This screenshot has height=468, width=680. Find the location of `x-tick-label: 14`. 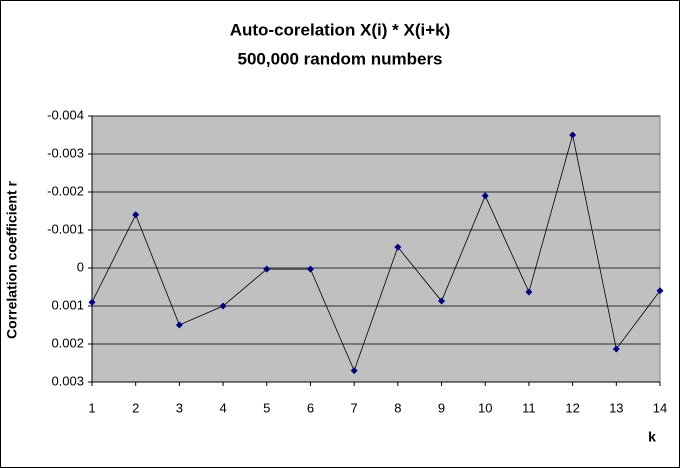

x-tick-label: 14 is located at coordinates (660, 407).